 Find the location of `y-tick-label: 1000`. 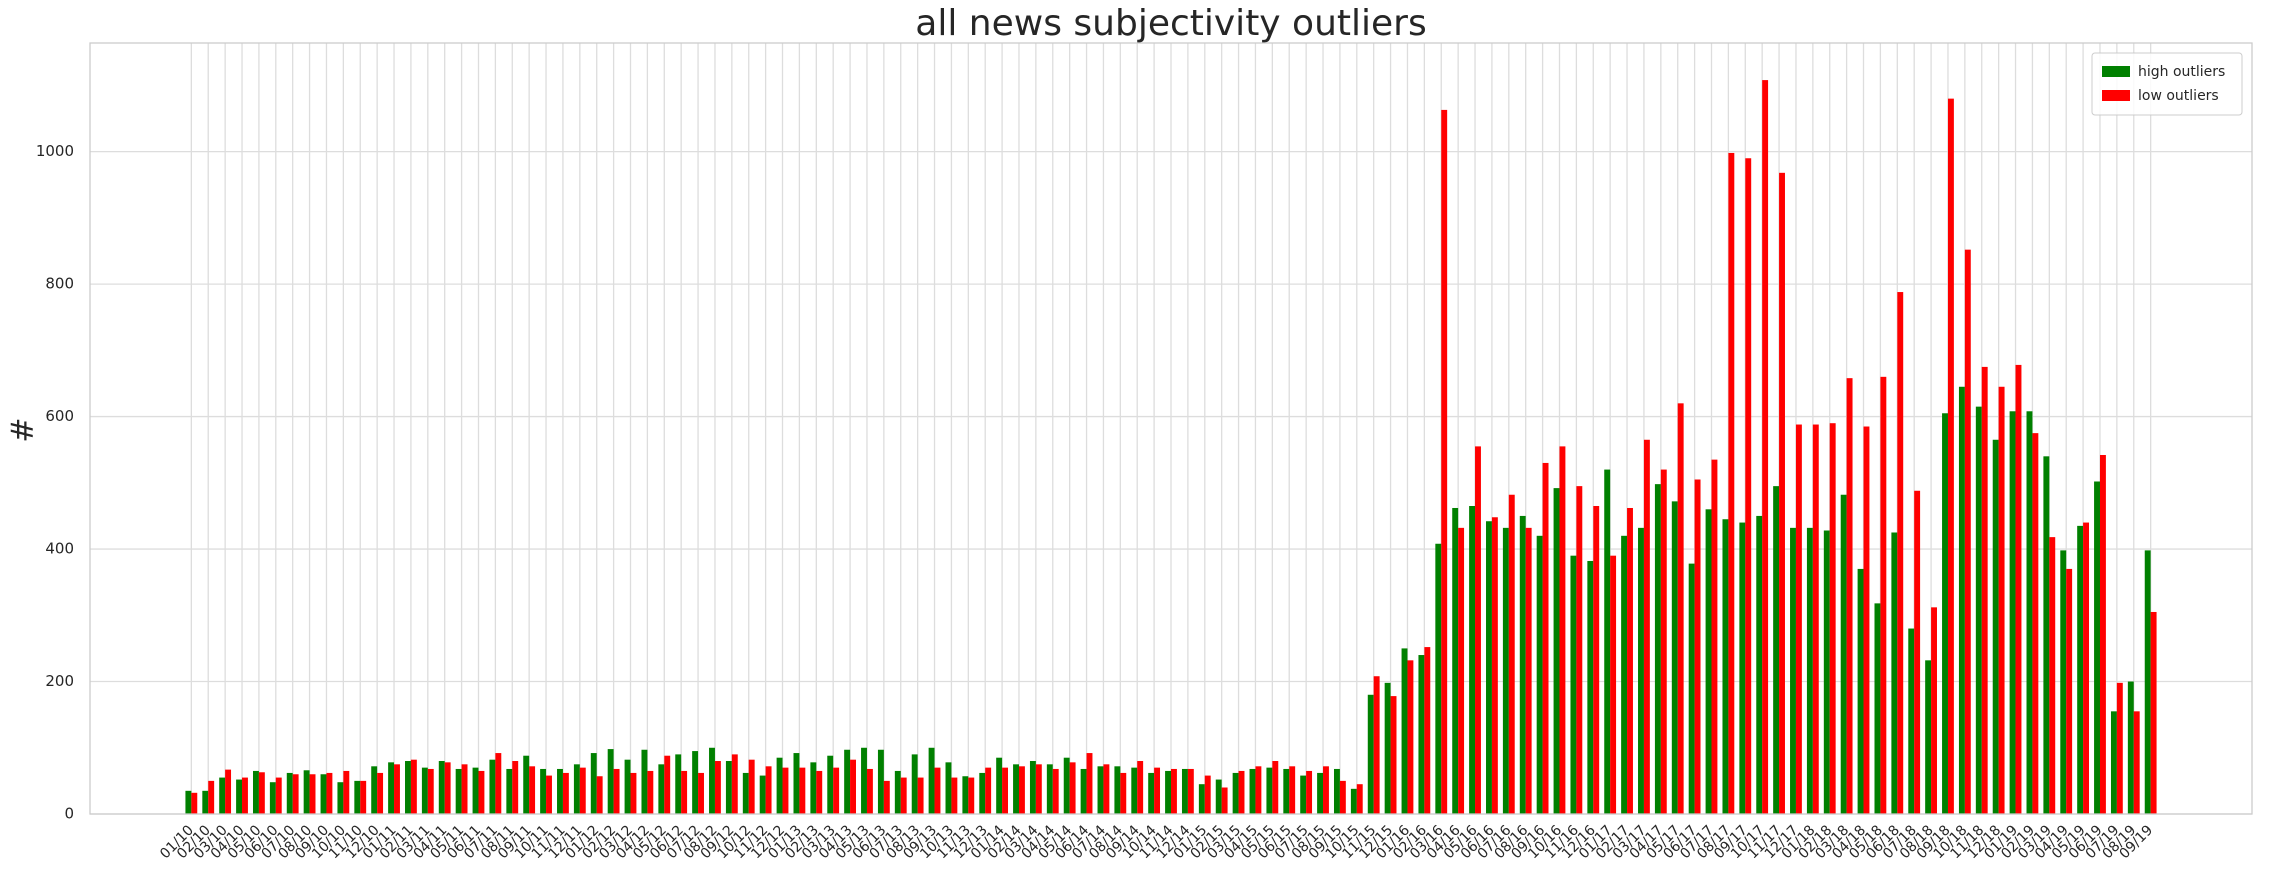

y-tick-label: 1000 is located at coordinates (55, 151).